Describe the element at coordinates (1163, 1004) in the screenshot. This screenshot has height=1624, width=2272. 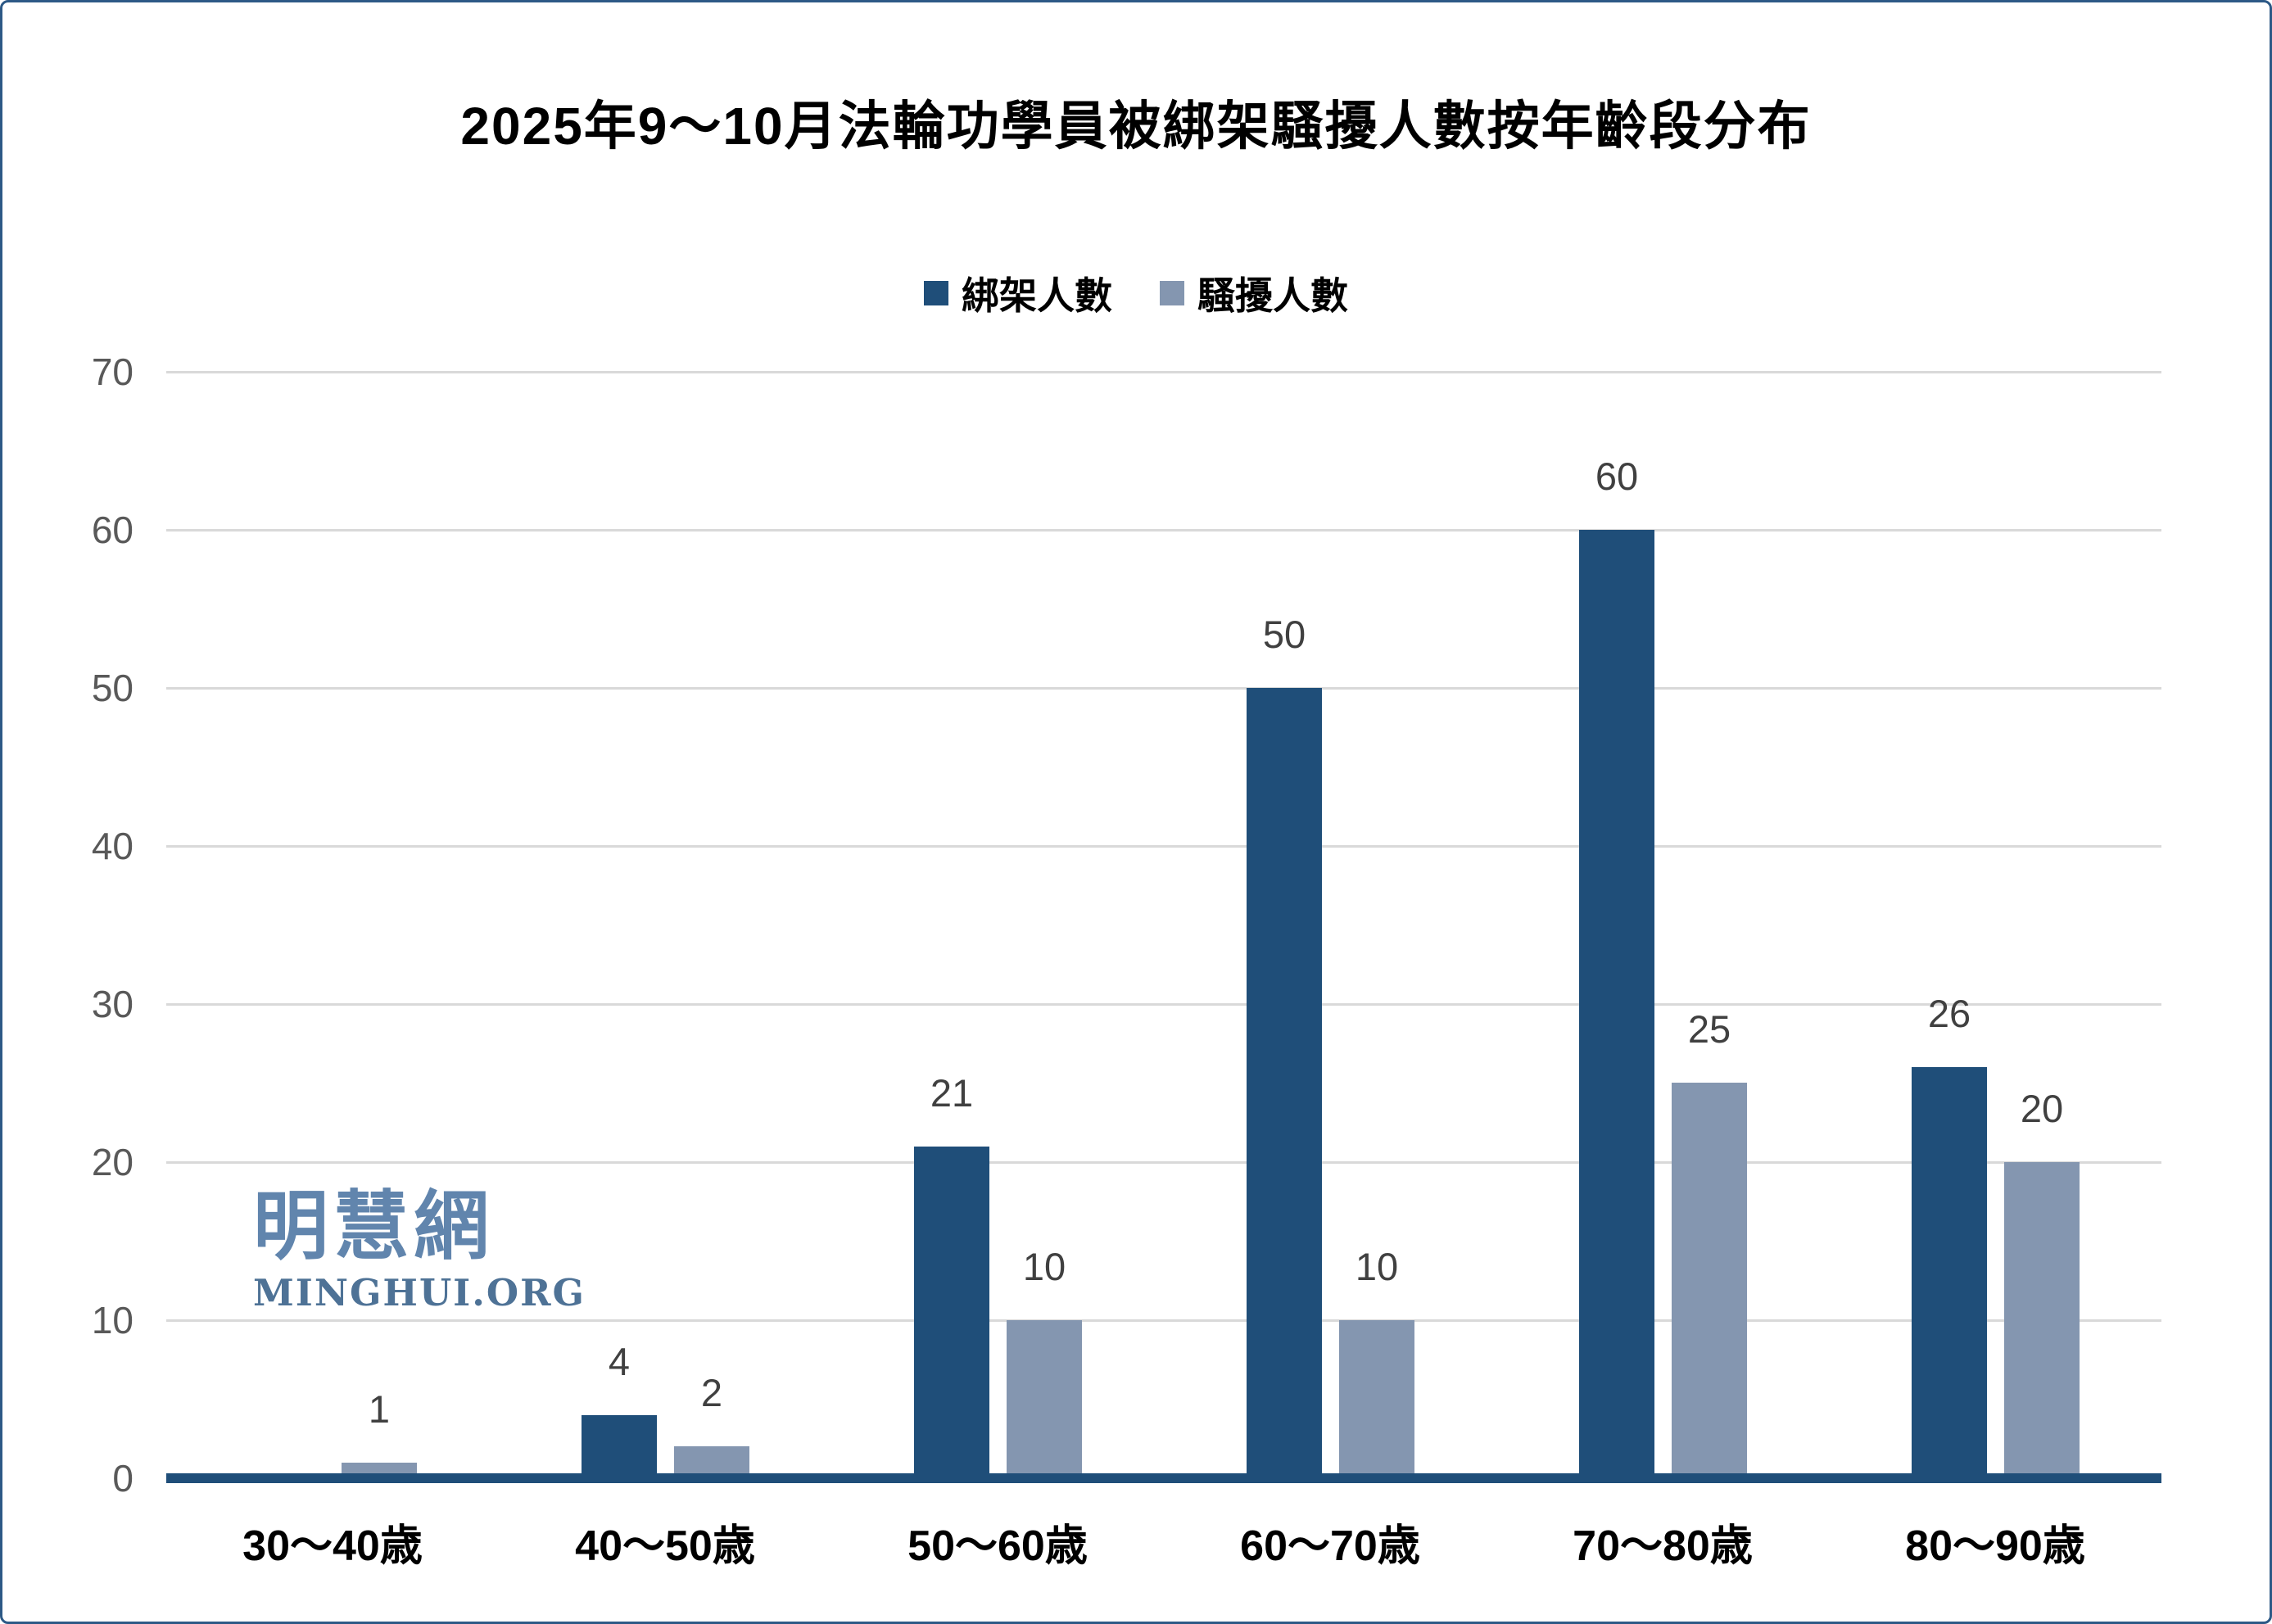
I see `gridline-y30` at that location.